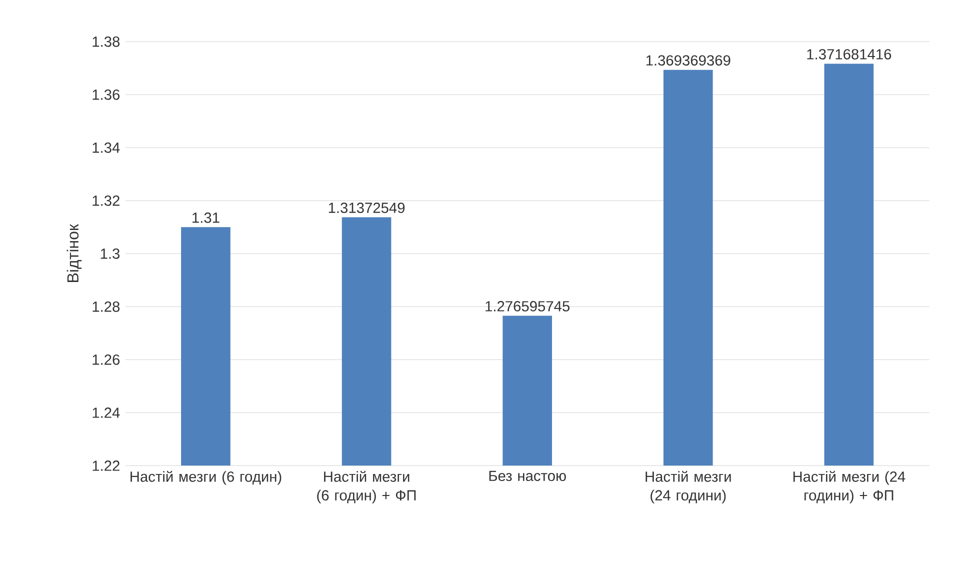 Image resolution: width=957 pixels, height=579 pixels. I want to click on y-tick-label: 1.22, so click(106, 465).